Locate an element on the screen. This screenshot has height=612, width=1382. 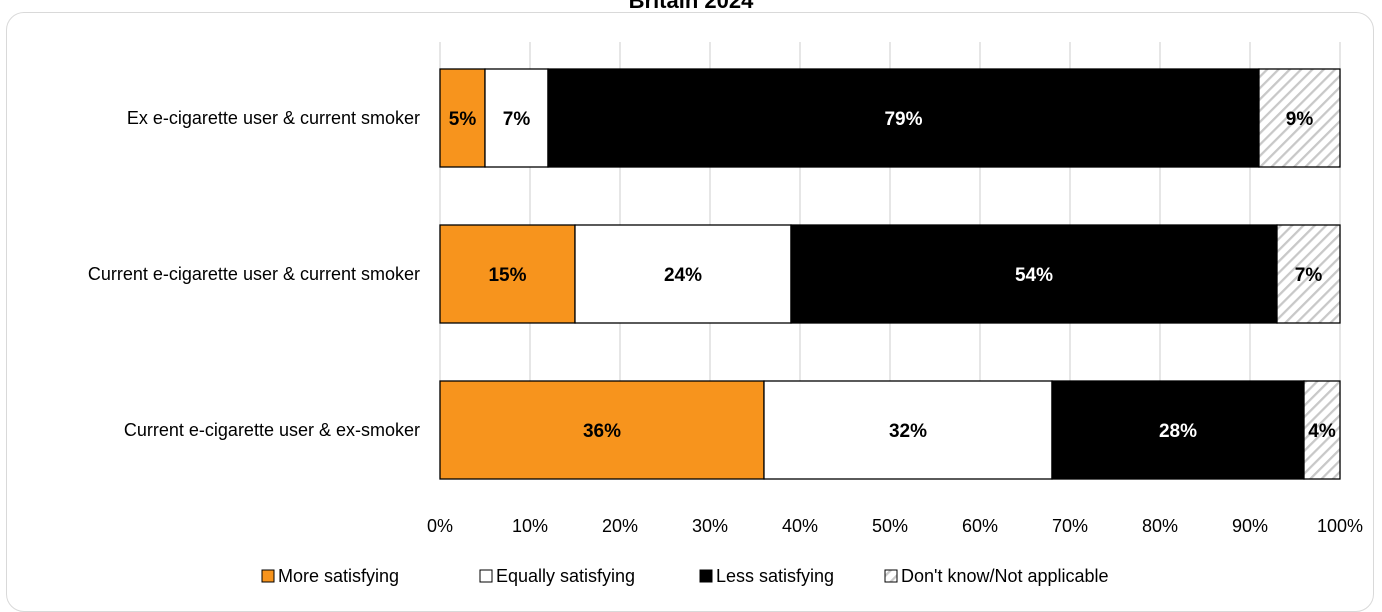
x-tick-label: 60% is located at coordinates (980, 526).